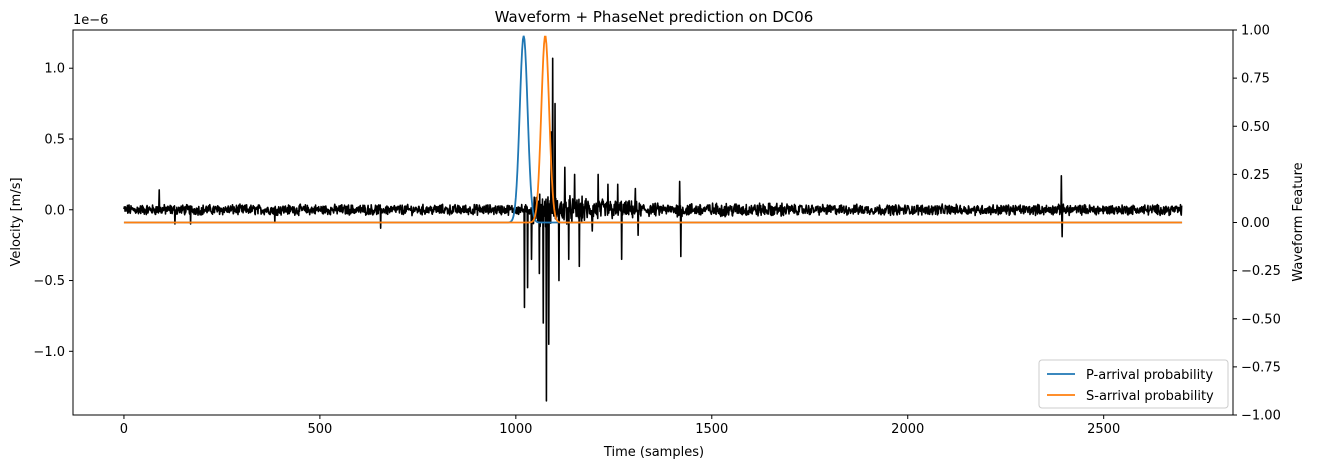  What do you see at coordinates (1150, 396) in the screenshot?
I see `legend-label-s-arrival: S-arrival probability` at bounding box center [1150, 396].